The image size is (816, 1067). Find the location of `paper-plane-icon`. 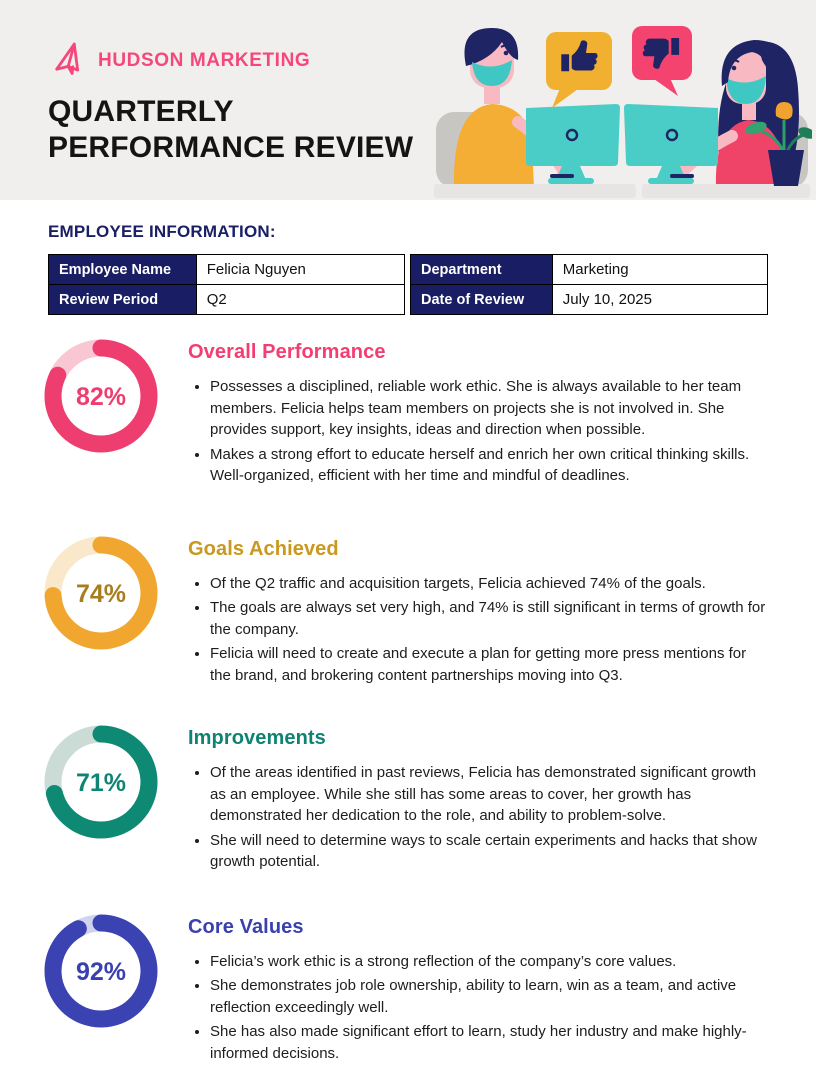

paper-plane-icon is located at coordinates (68, 61).